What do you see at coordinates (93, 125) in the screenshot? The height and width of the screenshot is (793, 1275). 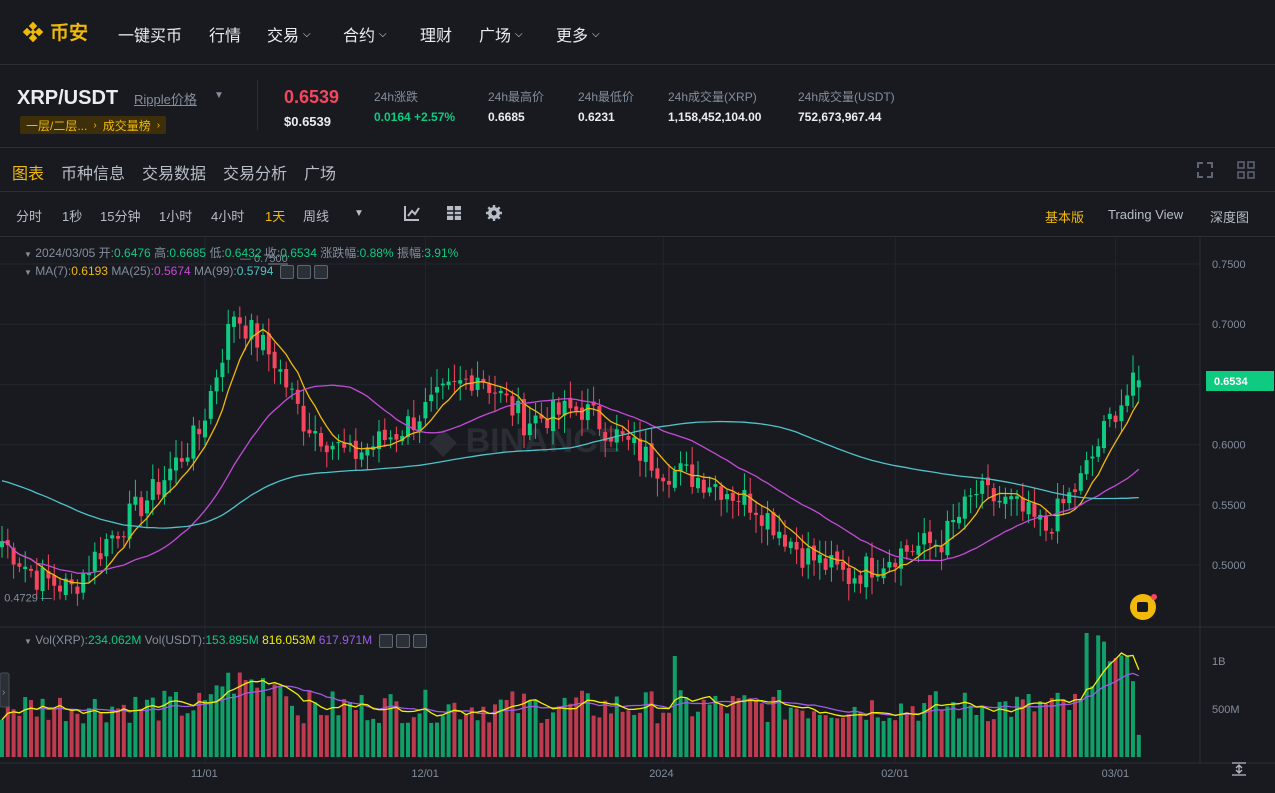 I see `category-tags: 一层/二层... › 成交量榜 ›` at bounding box center [93, 125].